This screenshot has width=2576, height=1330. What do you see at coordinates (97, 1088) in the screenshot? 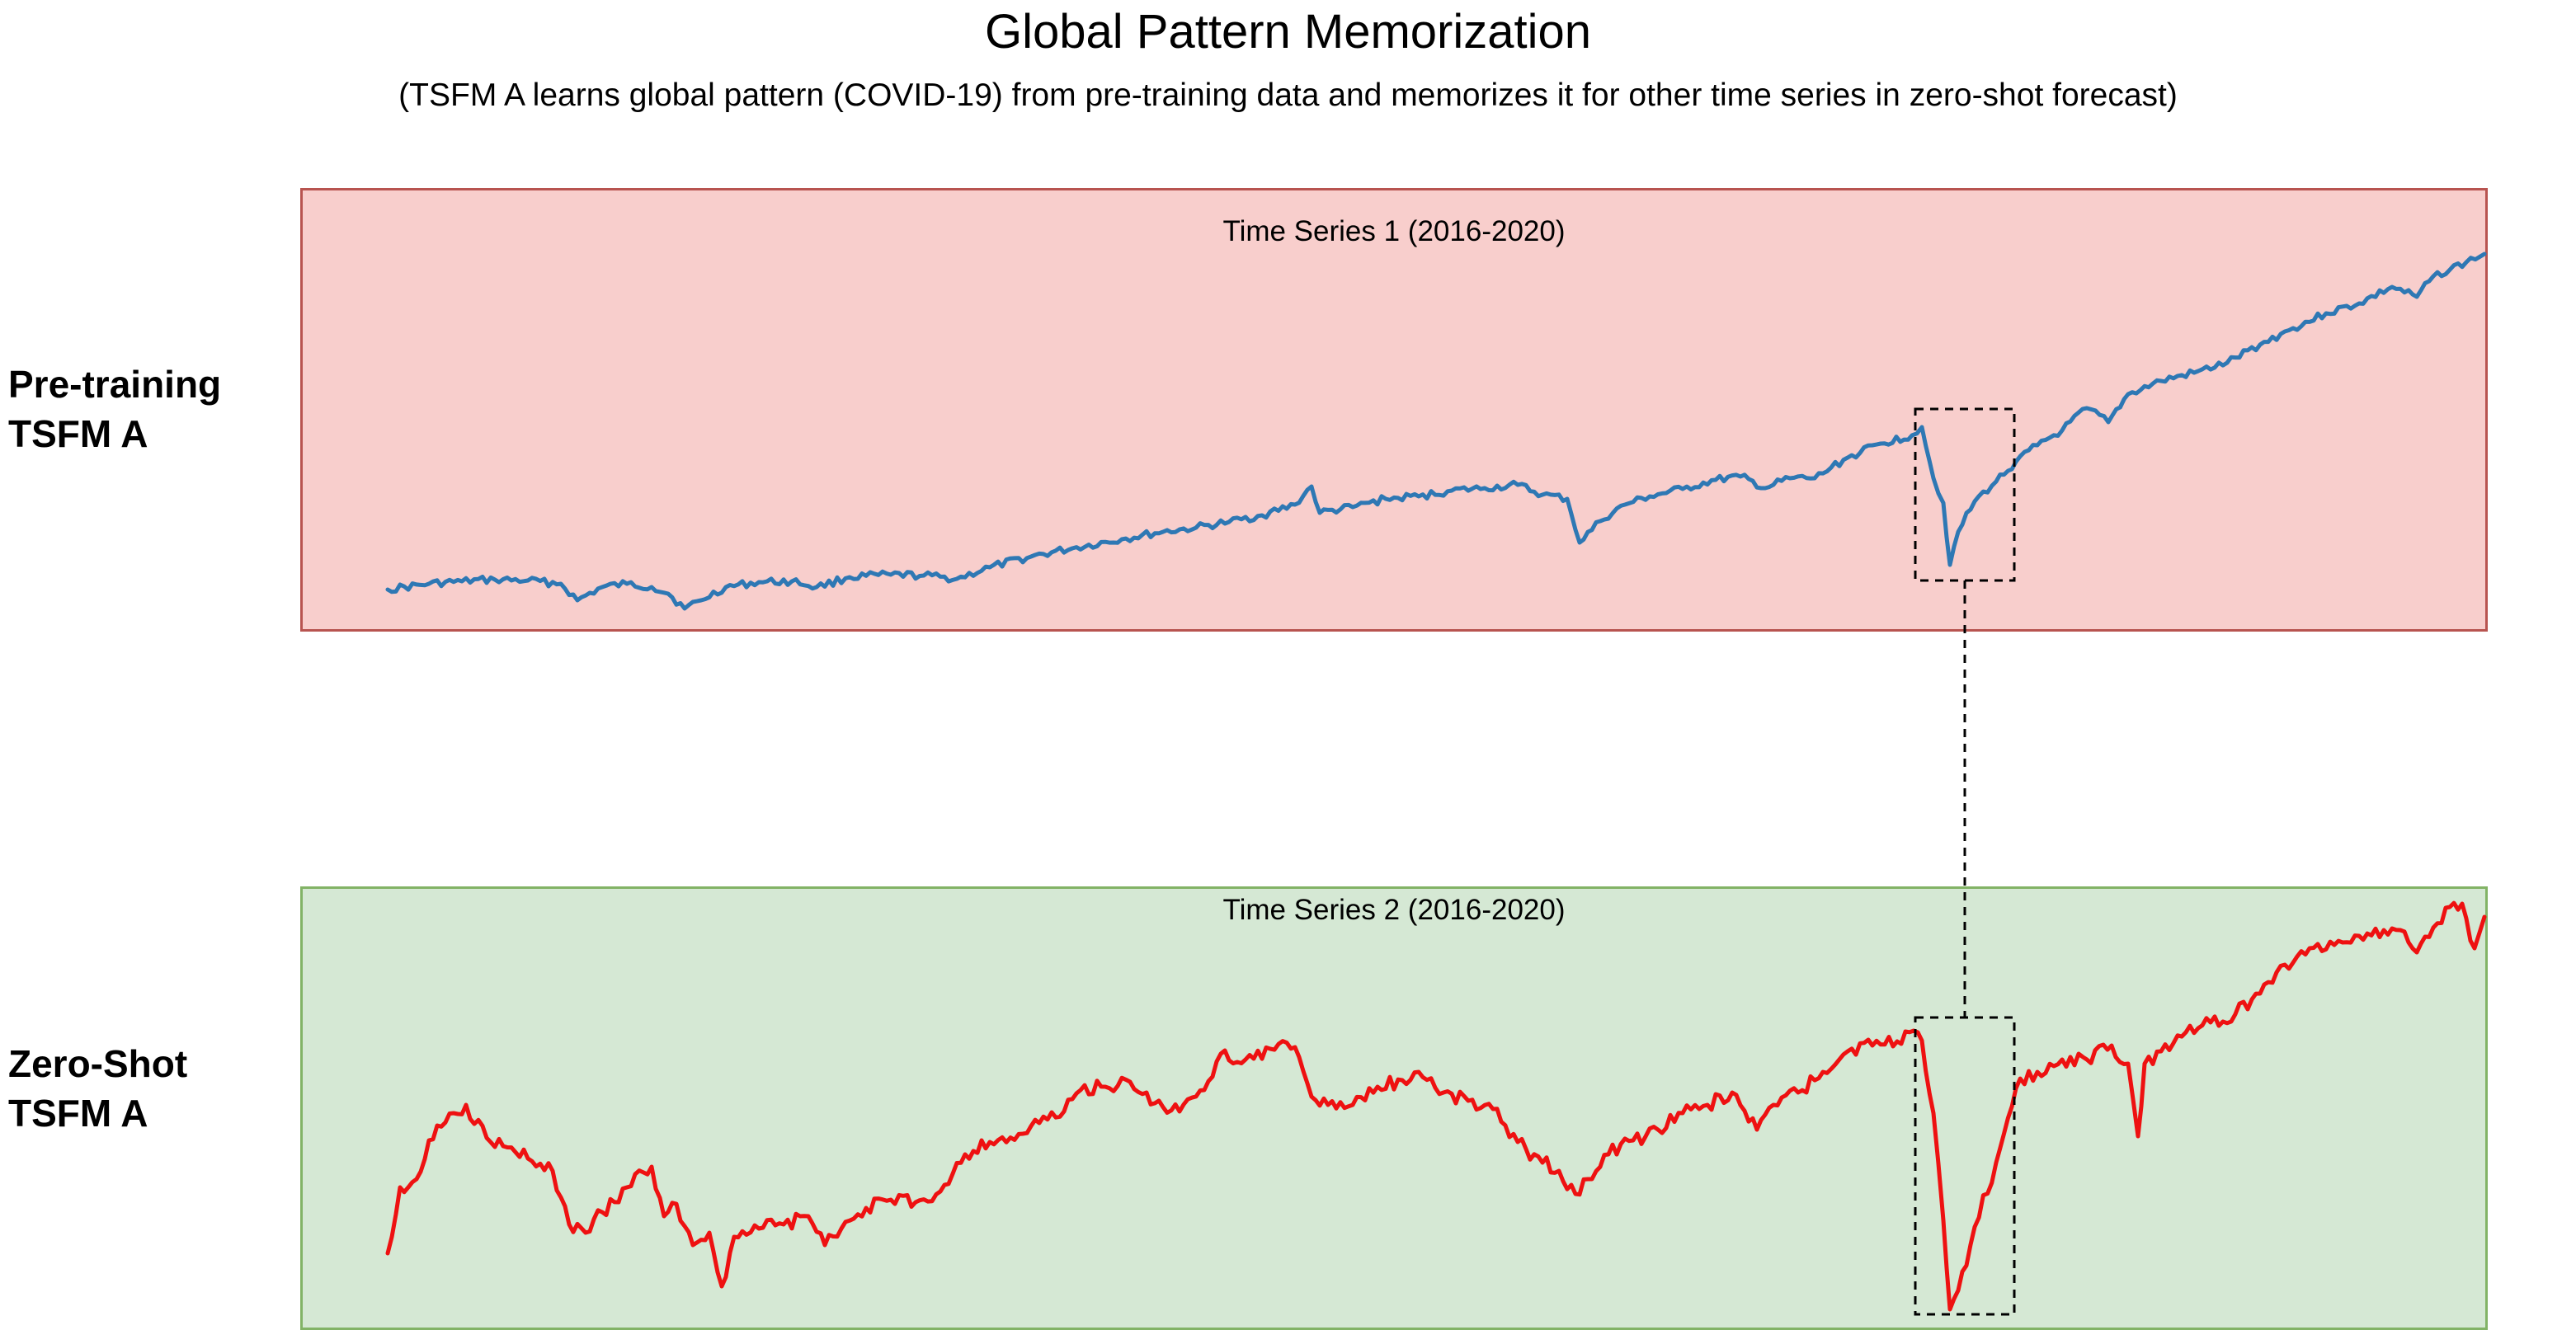
I see `zeroshot-row-label: Zero-Shot TSFM A` at bounding box center [97, 1088].